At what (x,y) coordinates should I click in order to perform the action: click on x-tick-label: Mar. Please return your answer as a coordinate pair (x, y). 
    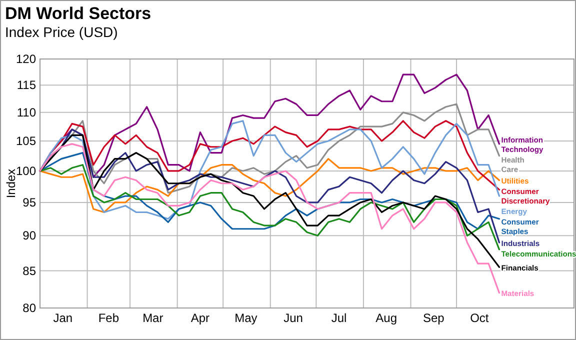
    Looking at the image, I should click on (153, 318).